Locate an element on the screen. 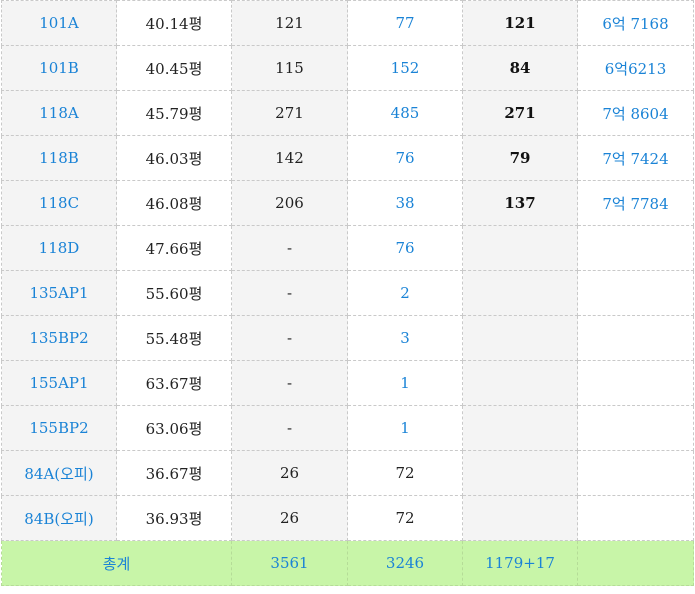 The width and height of the screenshot is (695, 594). unit-type-cell: 135AP1 is located at coordinates (59, 293).